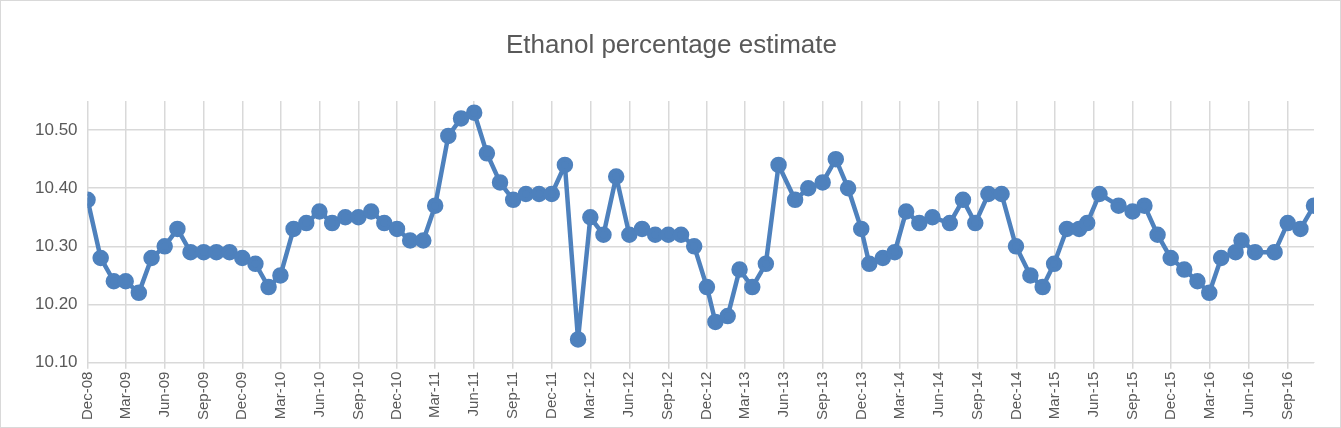 Image resolution: width=1341 pixels, height=428 pixels. I want to click on x-tick-label: Sep-12, so click(667, 396).